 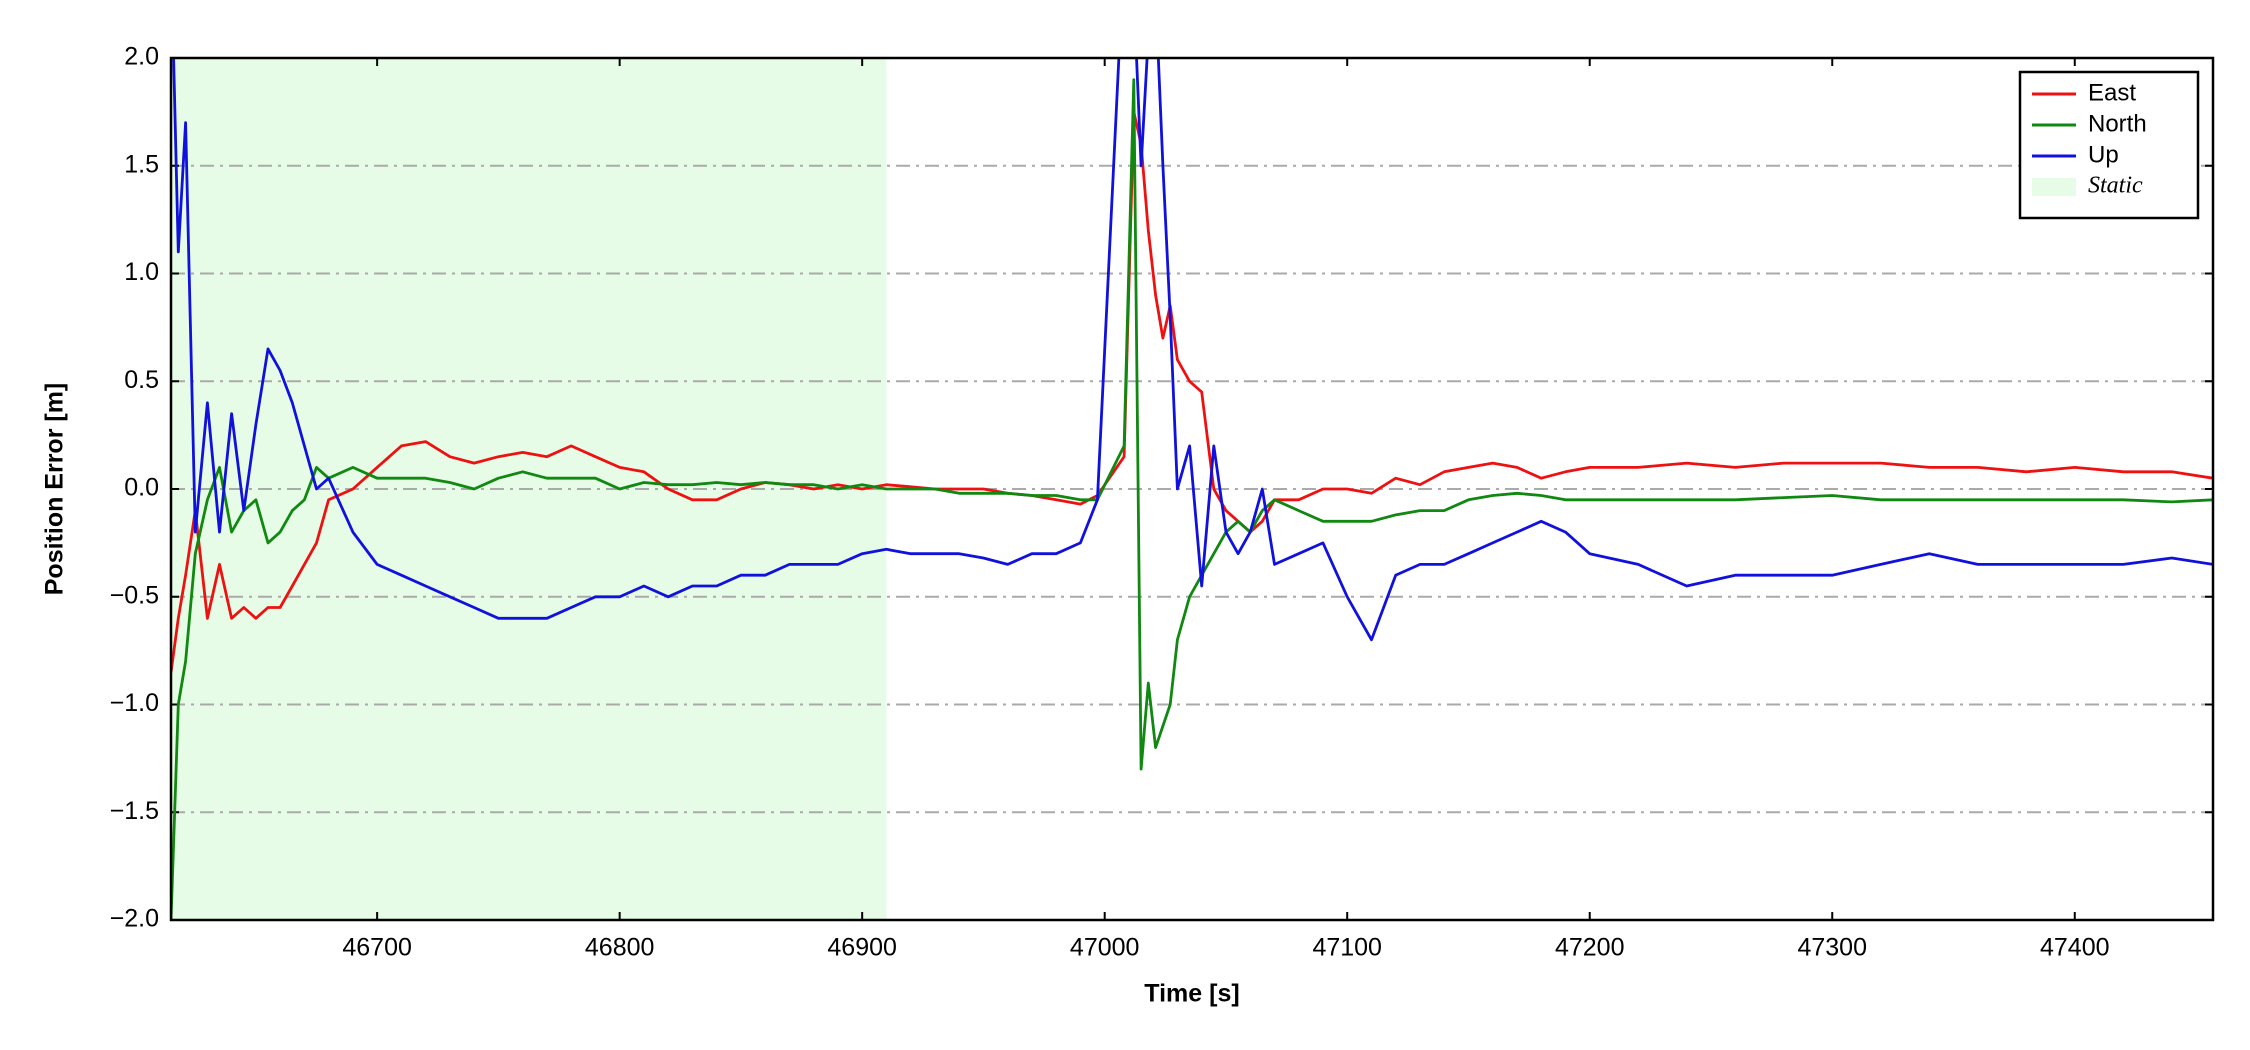 What do you see at coordinates (141, 488) in the screenshot?
I see `y-tick-label: 0.0` at bounding box center [141, 488].